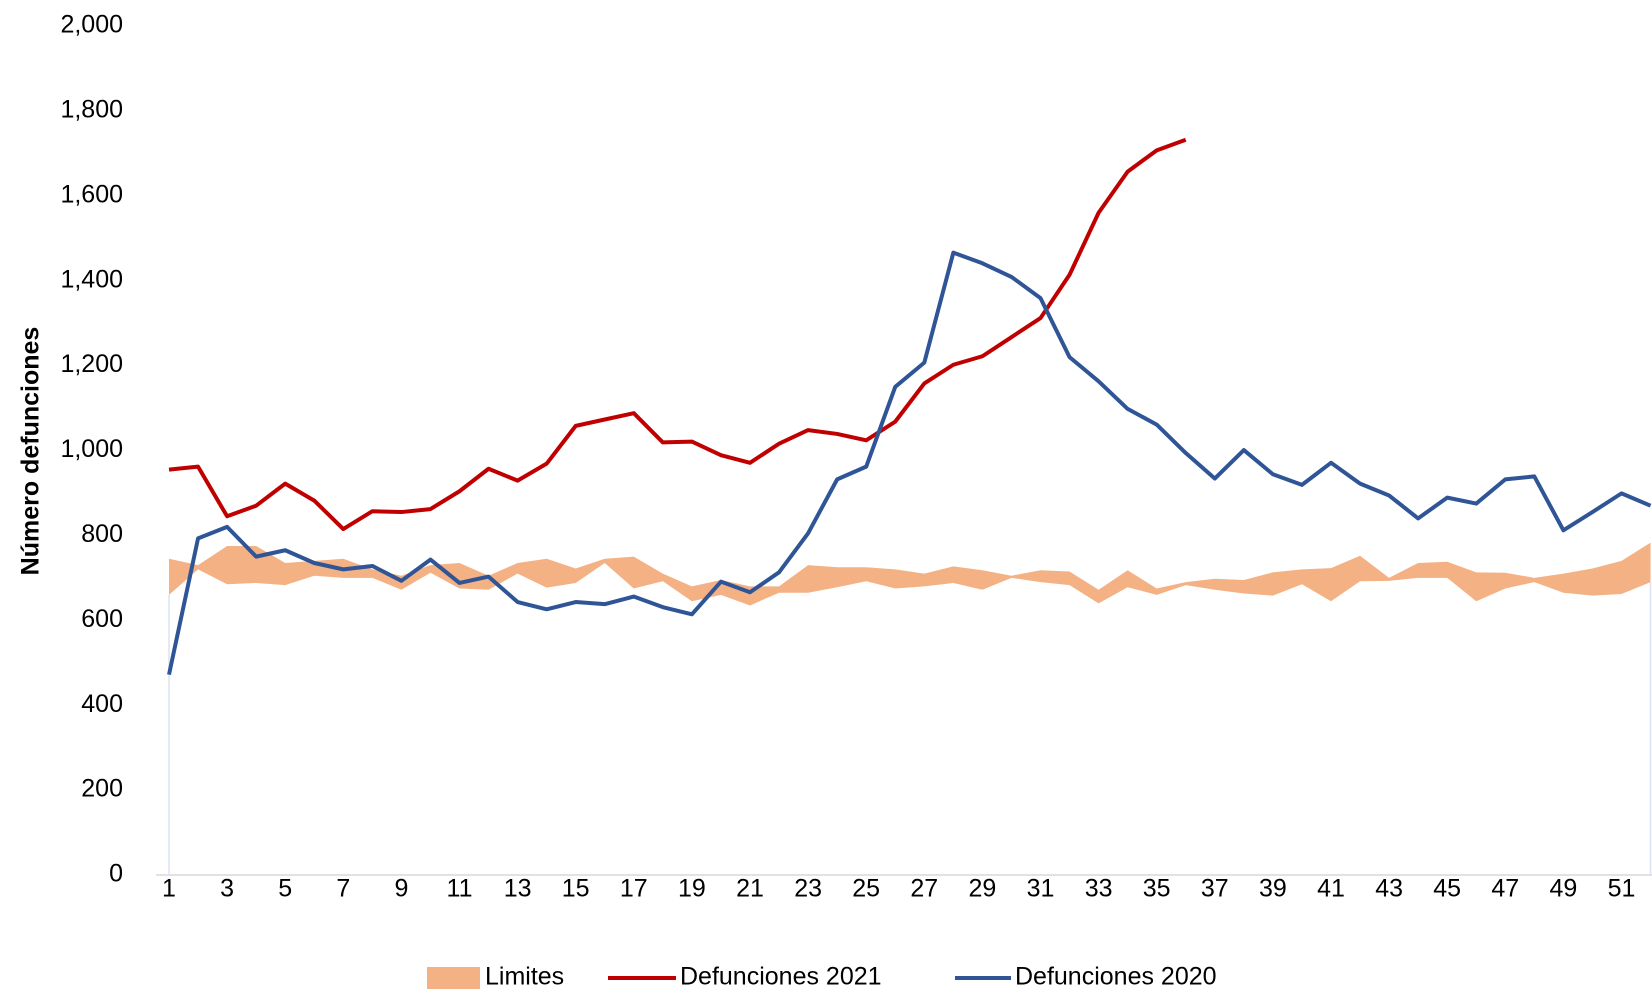 This screenshot has width=1652, height=991. Describe the element at coordinates (102, 534) in the screenshot. I see `y-tick-label: 800` at that location.